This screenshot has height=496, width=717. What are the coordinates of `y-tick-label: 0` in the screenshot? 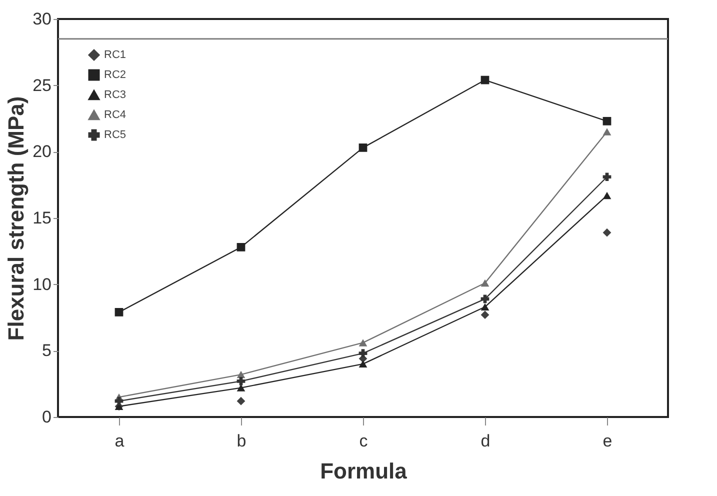 It's located at (47, 417).